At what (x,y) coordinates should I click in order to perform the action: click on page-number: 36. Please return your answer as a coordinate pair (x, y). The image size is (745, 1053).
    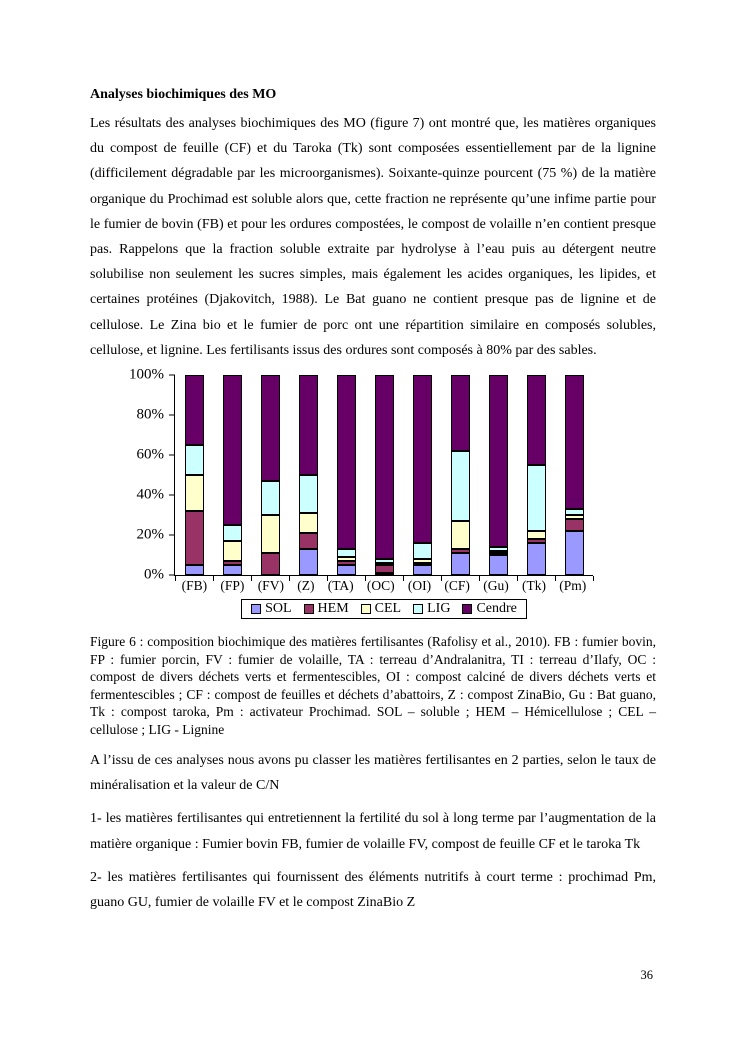
    Looking at the image, I should click on (647, 975).